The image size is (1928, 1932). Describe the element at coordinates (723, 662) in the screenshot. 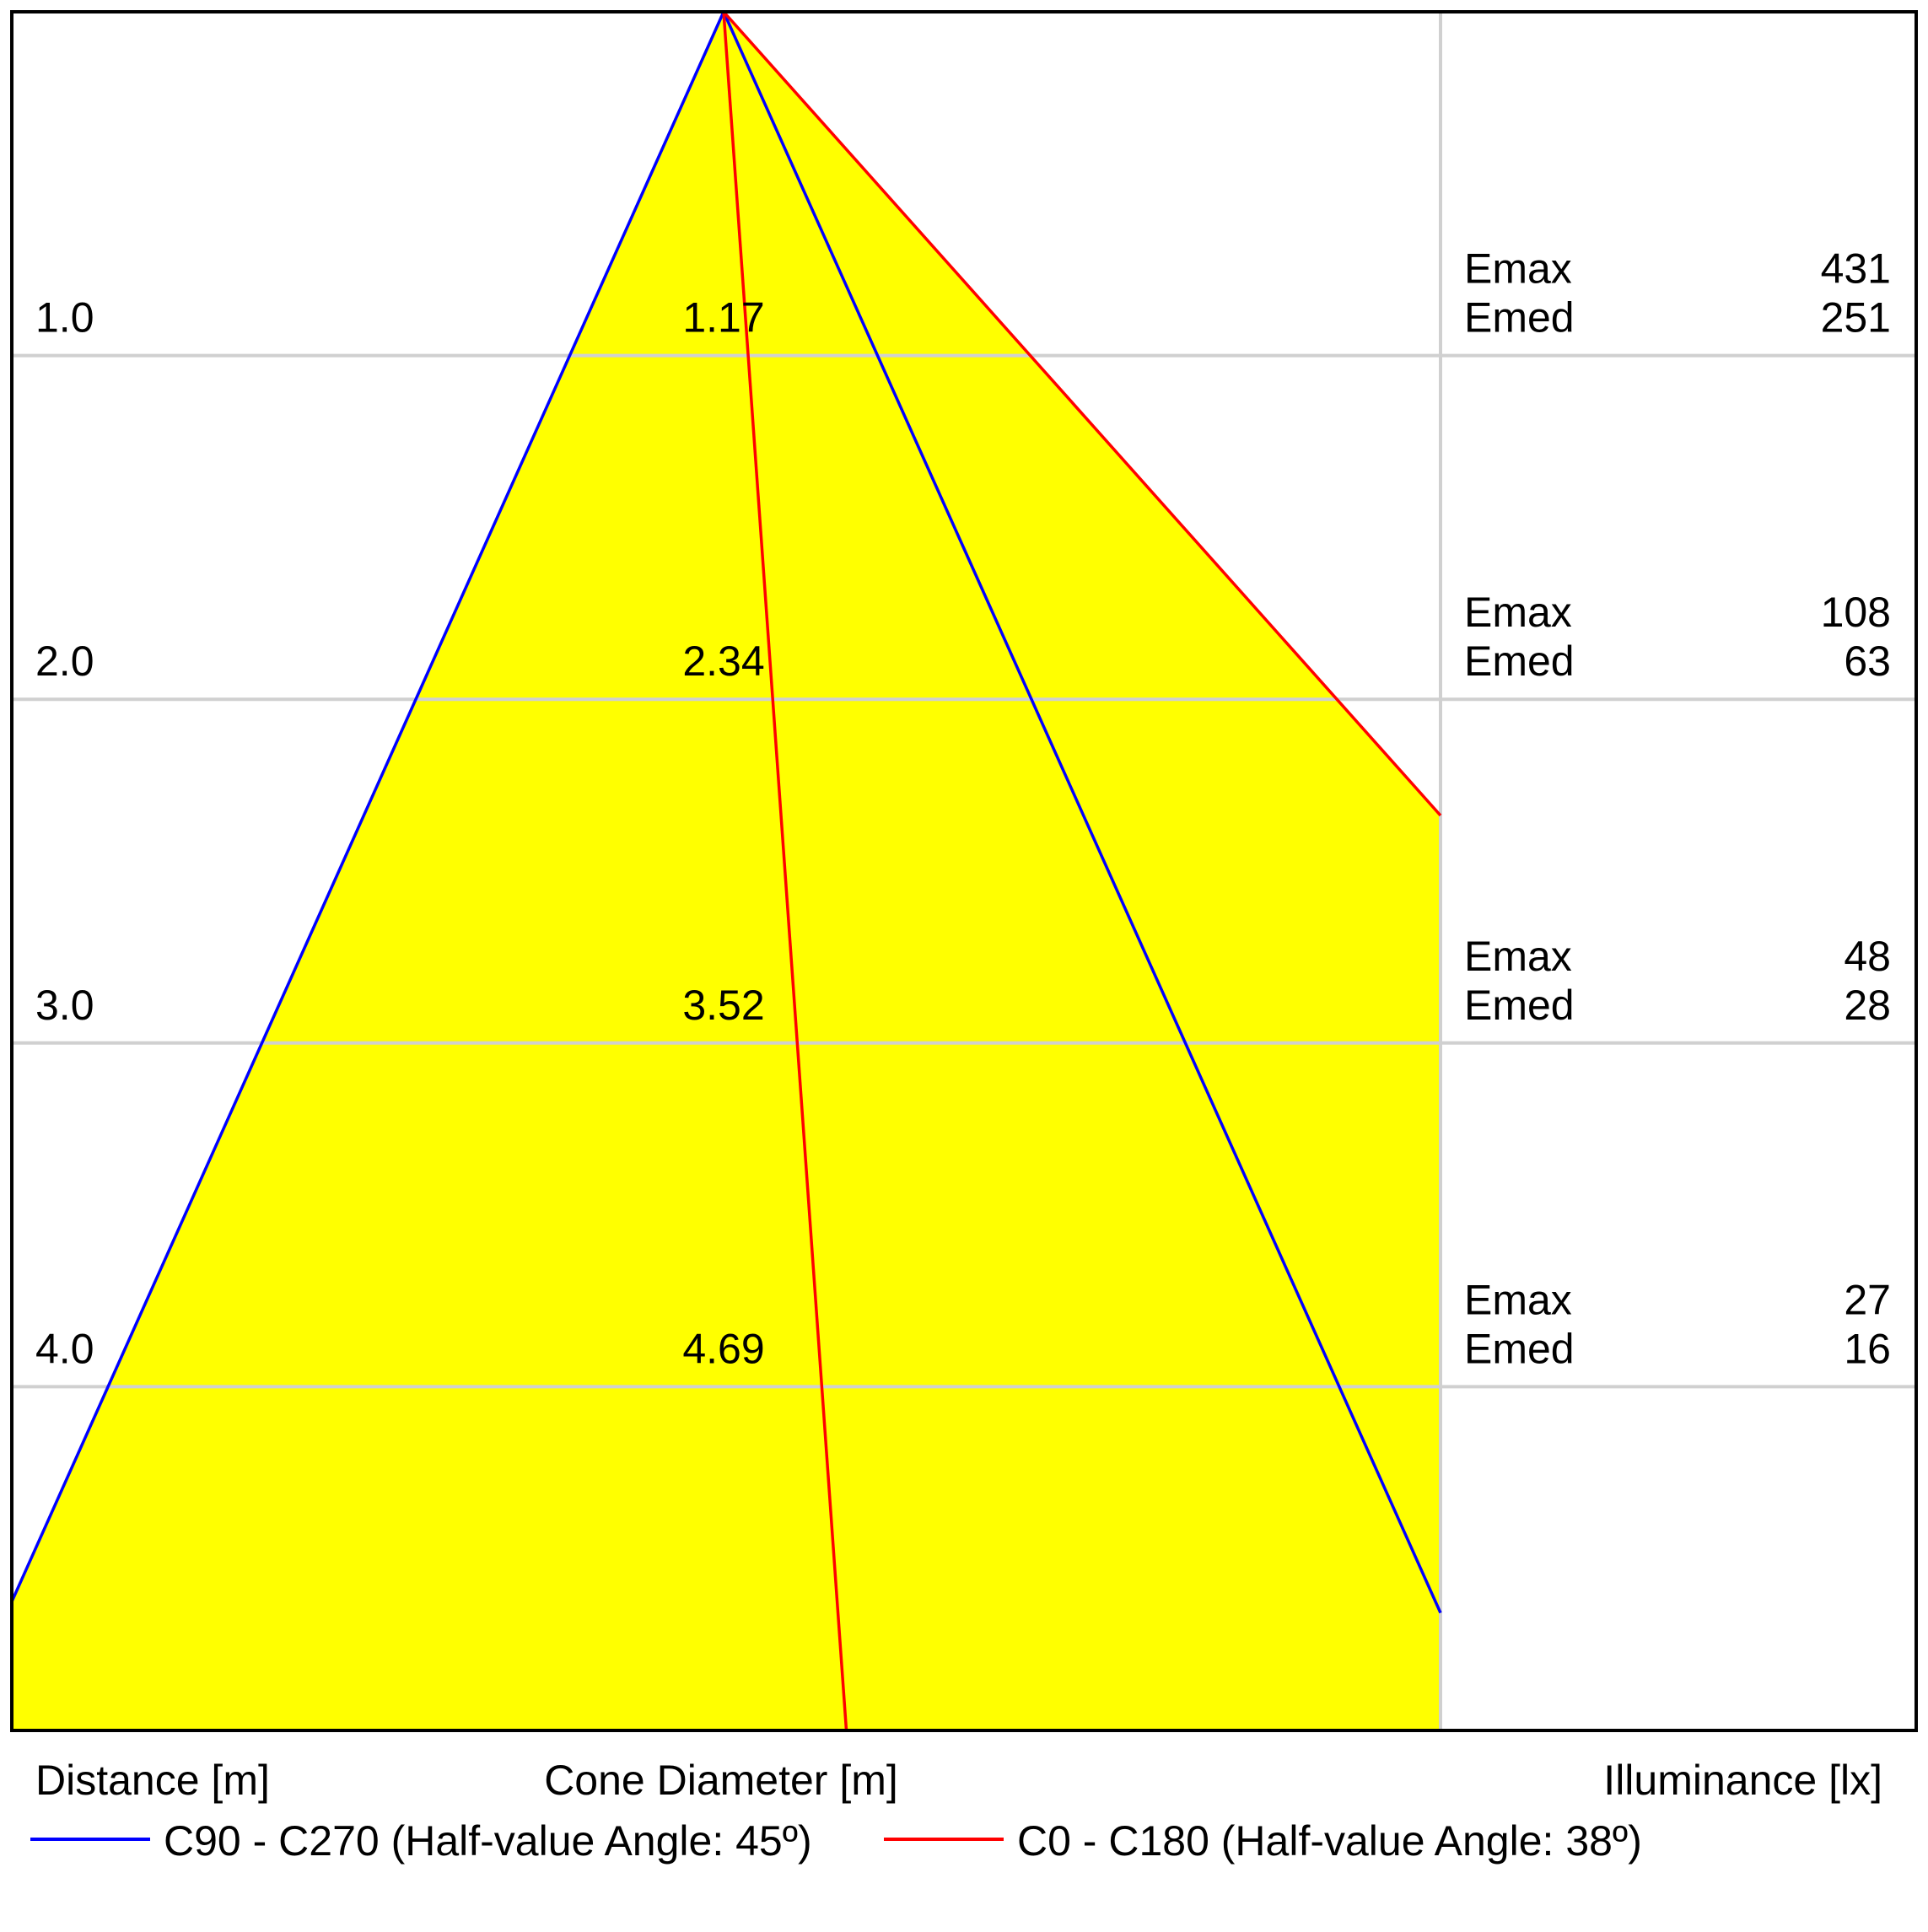

I see `cone-diameter-label: 2.34` at that location.